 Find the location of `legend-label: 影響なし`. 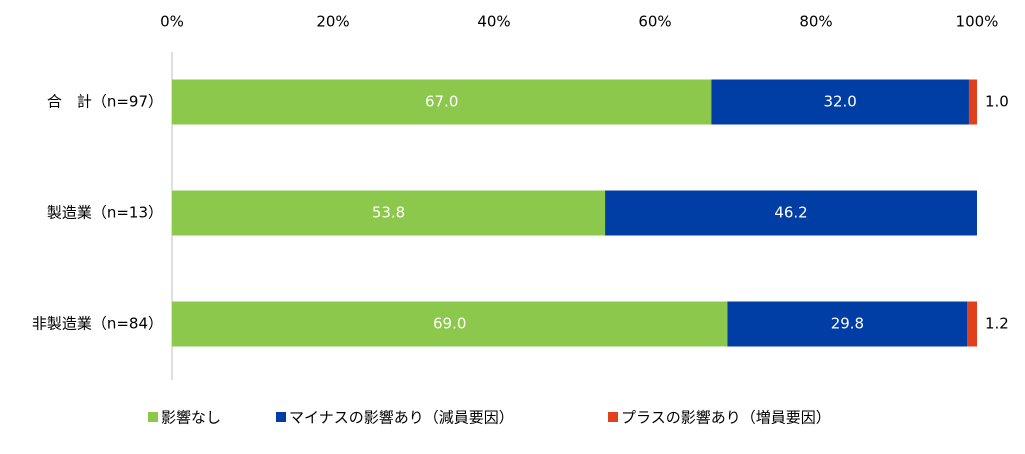

legend-label: 影響なし is located at coordinates (191, 418).